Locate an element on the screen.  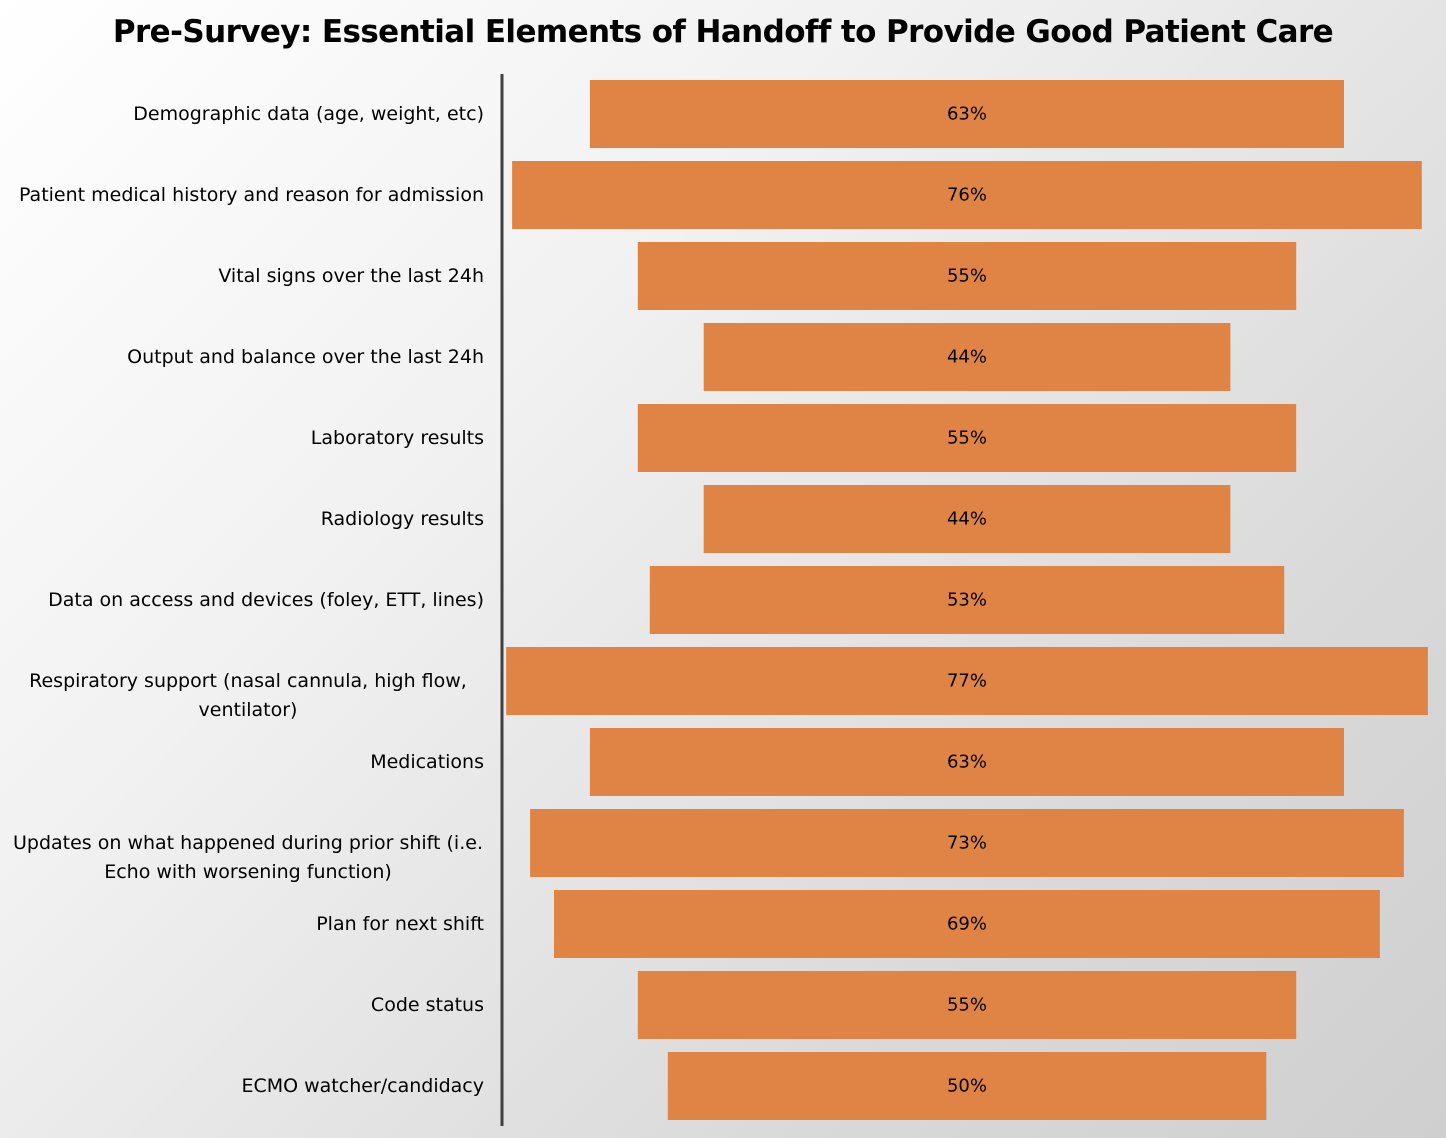
data-label-10: 73% is located at coordinates (967, 843).